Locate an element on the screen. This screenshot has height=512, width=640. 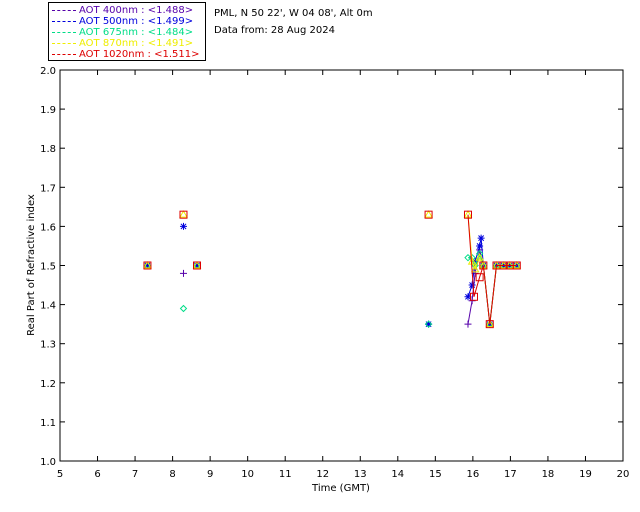
y-tick-label: 1.9 is located at coordinates (48, 110).